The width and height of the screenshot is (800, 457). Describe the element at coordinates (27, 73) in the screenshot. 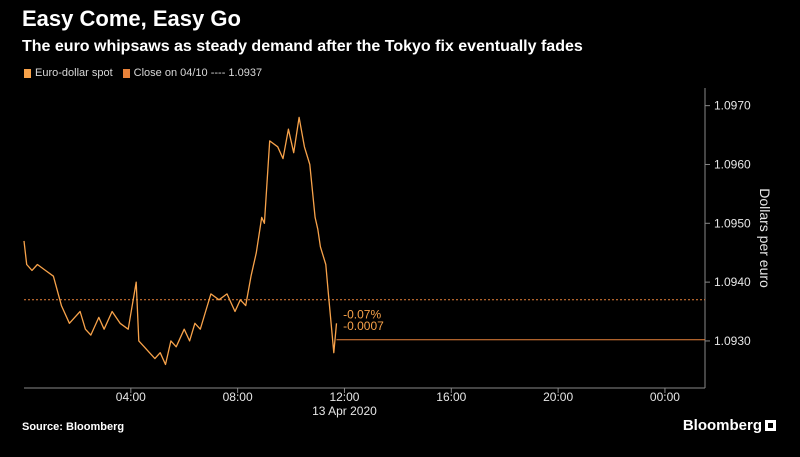

I see `legend-swatch-spot` at that location.